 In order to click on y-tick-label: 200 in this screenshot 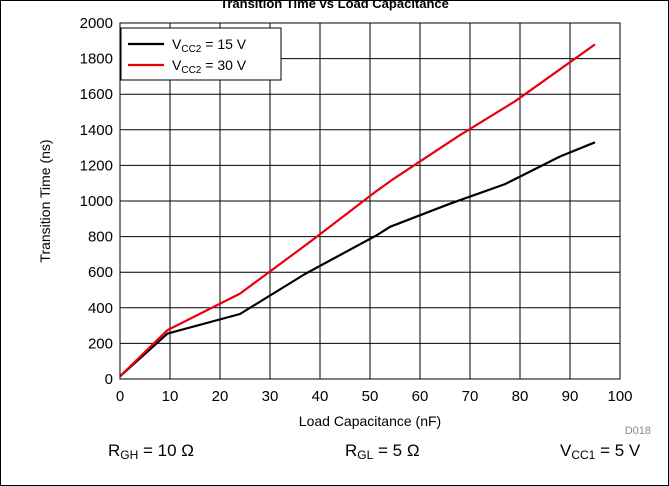, I will do `click(100, 343)`.